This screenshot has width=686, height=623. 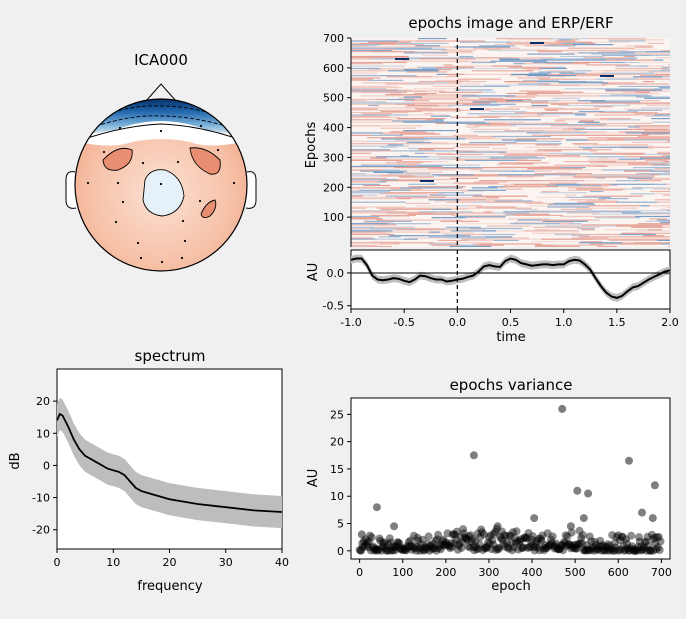 I want to click on sensor-dot, so click(x=116, y=222).